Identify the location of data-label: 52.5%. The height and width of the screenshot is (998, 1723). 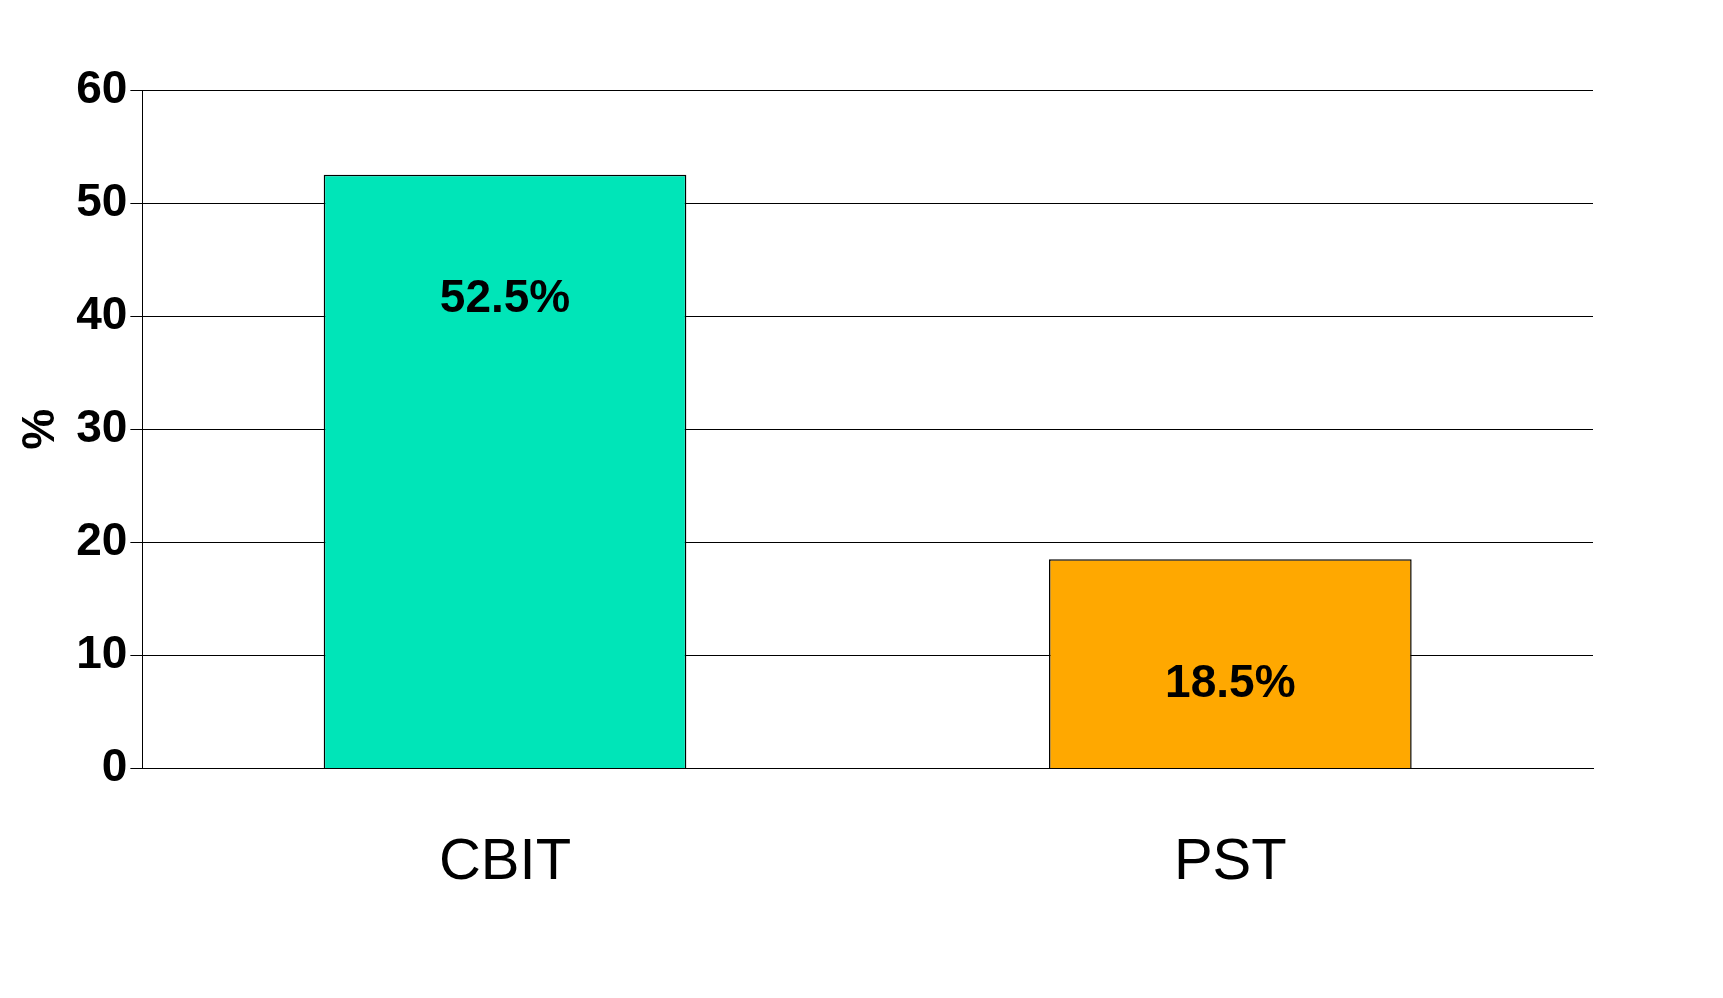
(505, 296).